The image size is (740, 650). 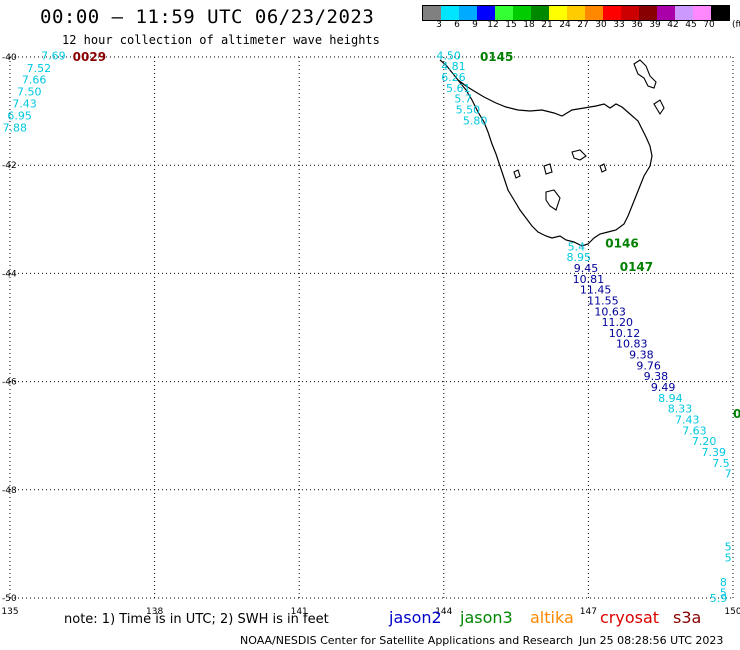 What do you see at coordinates (663, 387) in the screenshot?
I see `wave-height-value: 9.49` at bounding box center [663, 387].